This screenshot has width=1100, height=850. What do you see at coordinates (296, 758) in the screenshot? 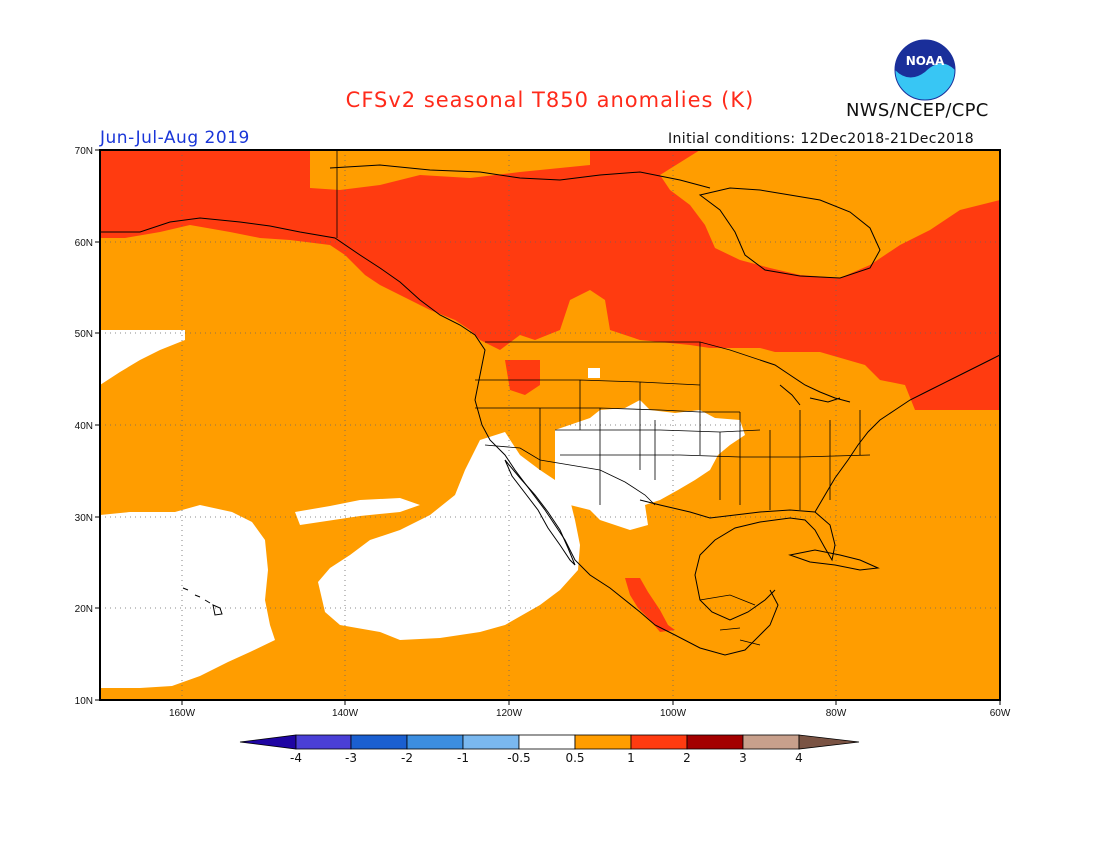
I see `colorbar-label: -4` at bounding box center [296, 758].